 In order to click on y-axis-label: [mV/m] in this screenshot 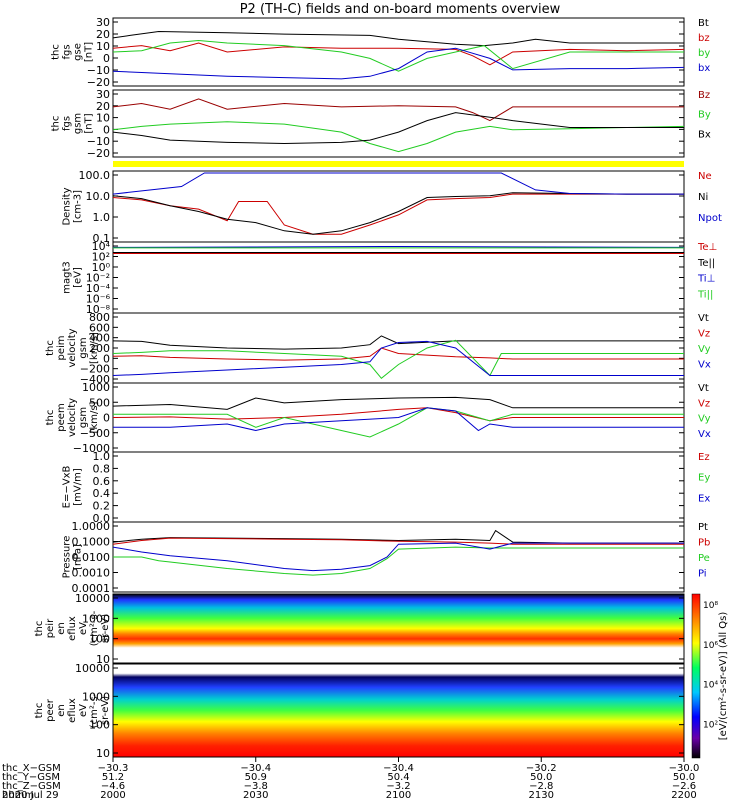, I will do `click(78, 487)`.